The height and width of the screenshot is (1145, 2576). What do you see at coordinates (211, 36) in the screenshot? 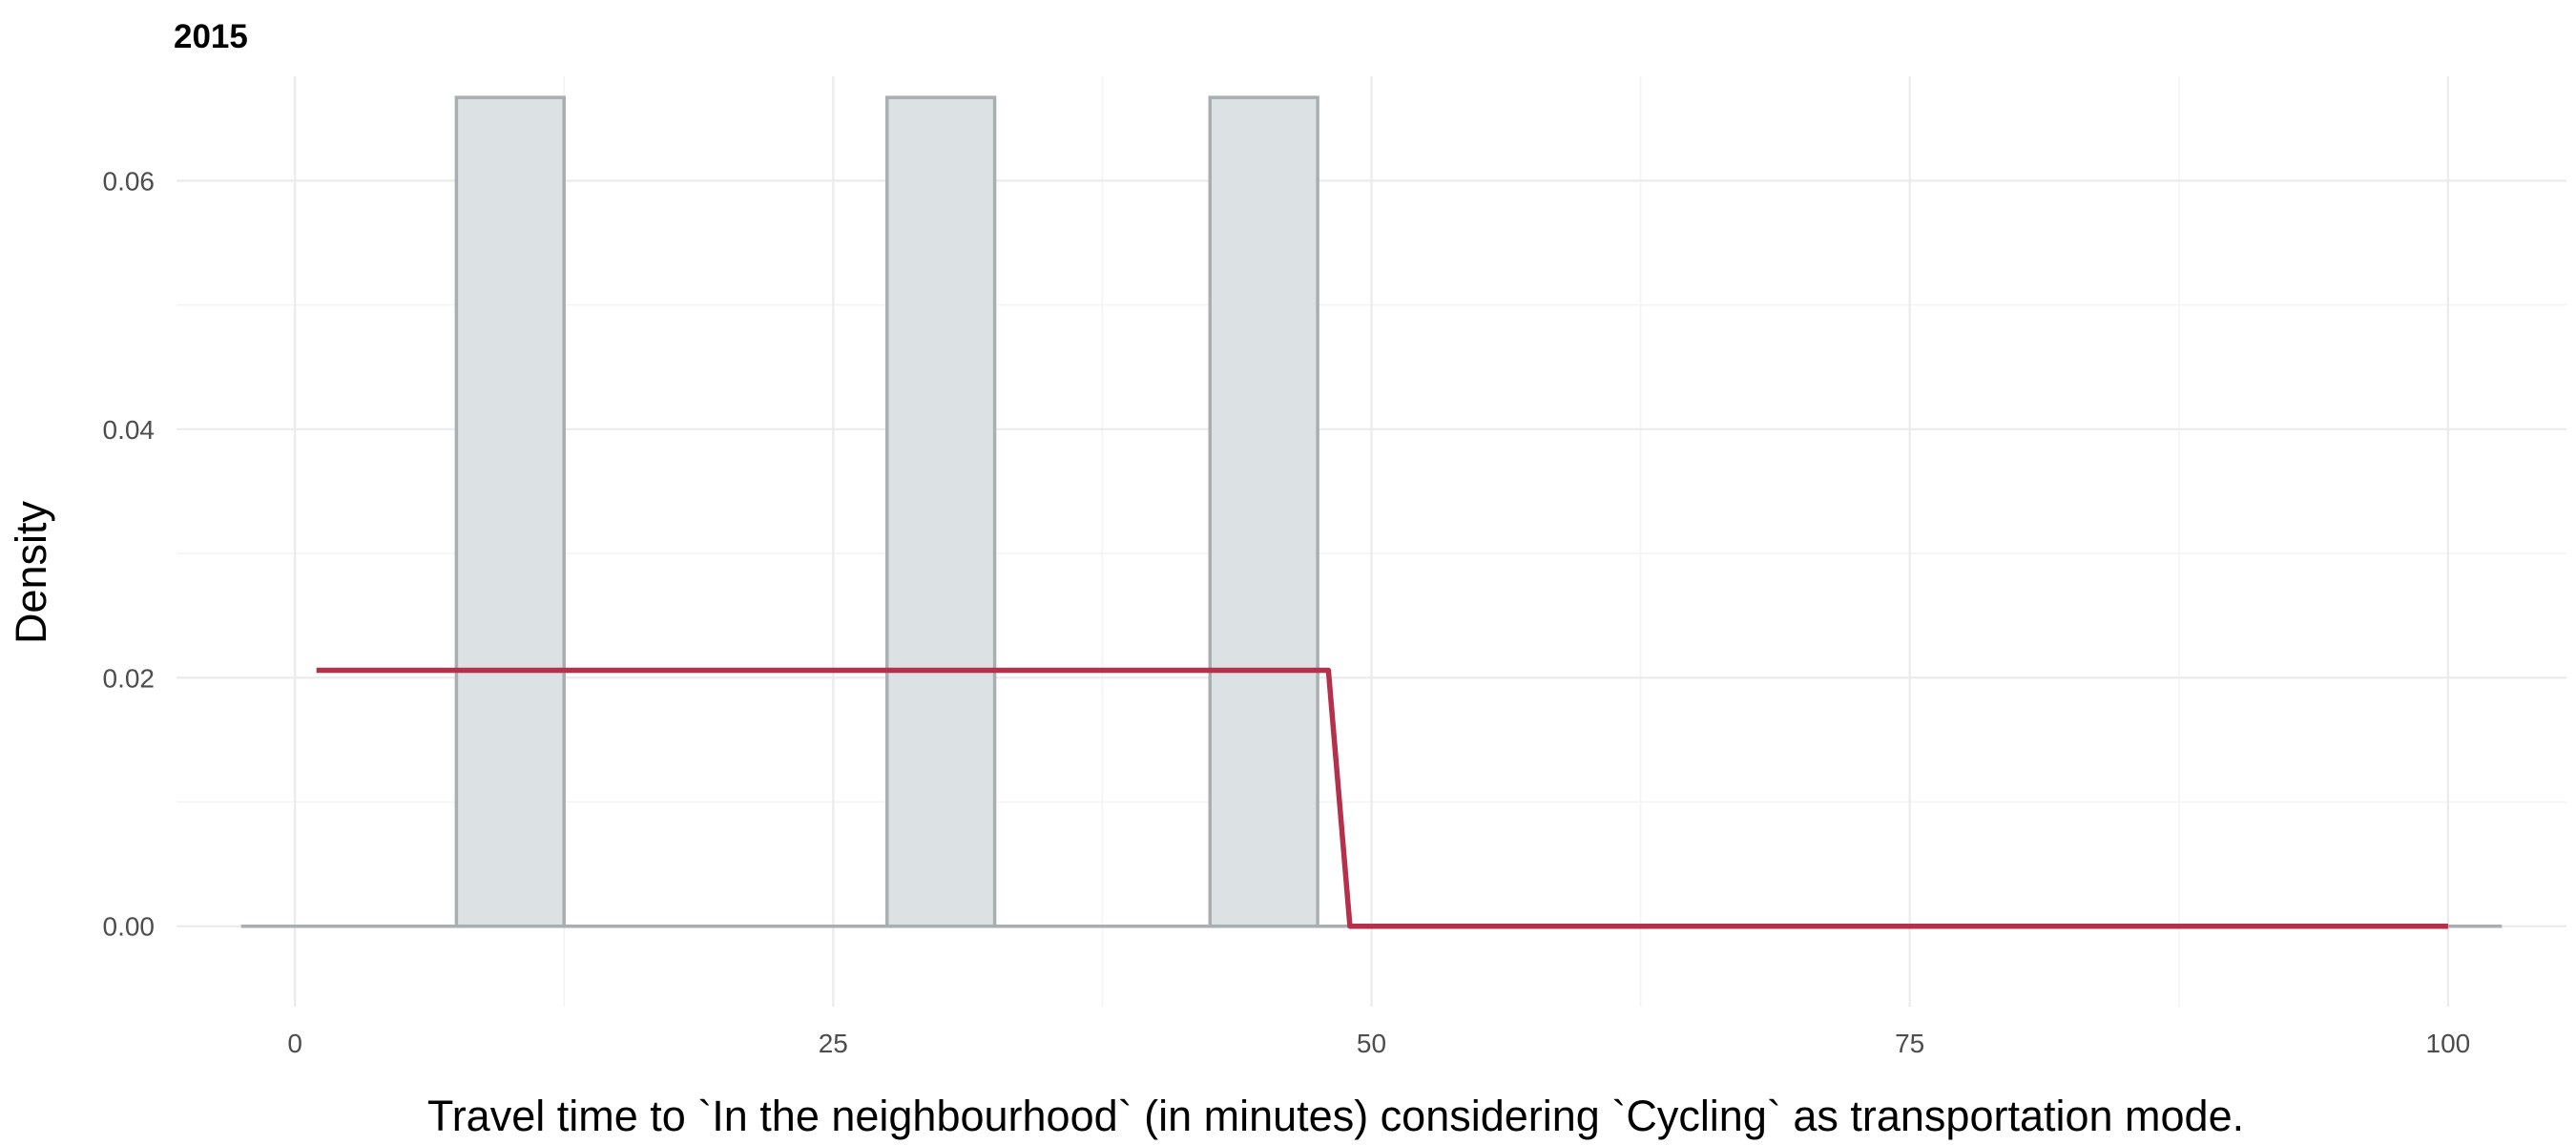
I see `chart-title: 2015` at bounding box center [211, 36].